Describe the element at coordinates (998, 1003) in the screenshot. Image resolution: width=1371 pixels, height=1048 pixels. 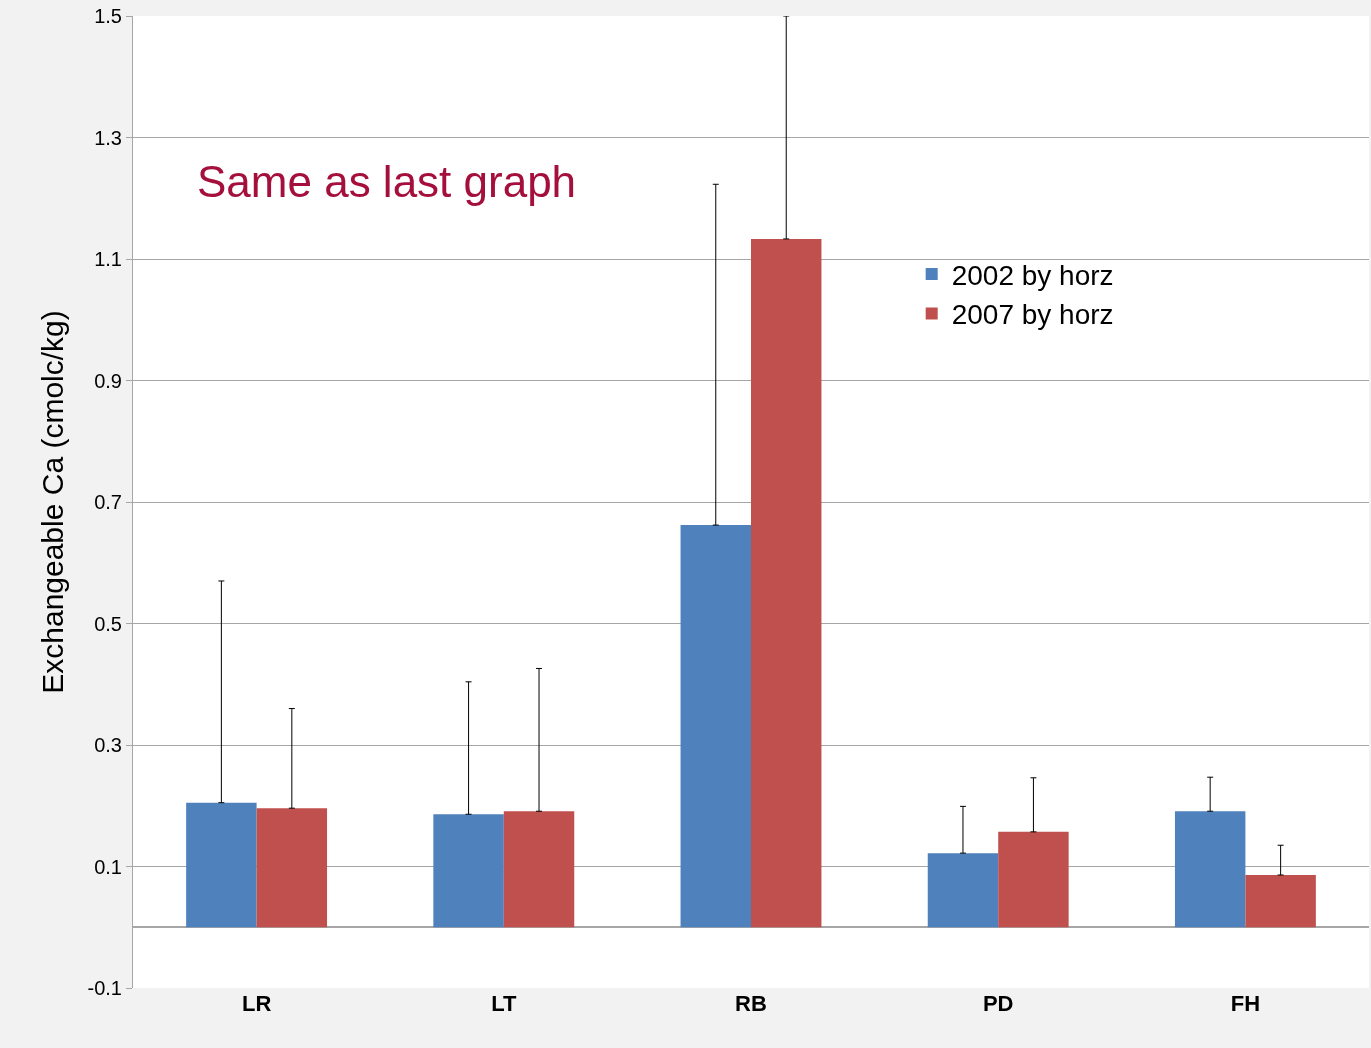
I see `x-tick-label: PD` at that location.